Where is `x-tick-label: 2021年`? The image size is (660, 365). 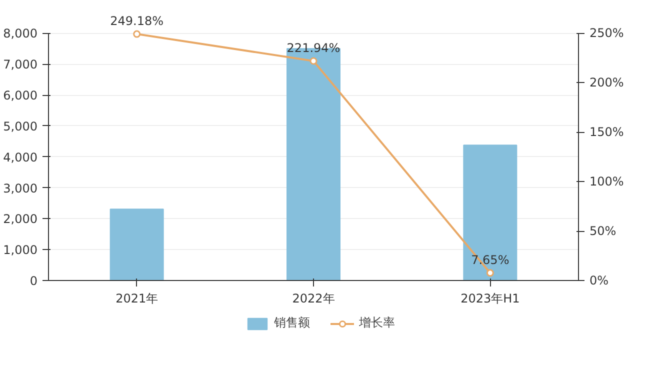
x-tick-label: 2021年 is located at coordinates (137, 299).